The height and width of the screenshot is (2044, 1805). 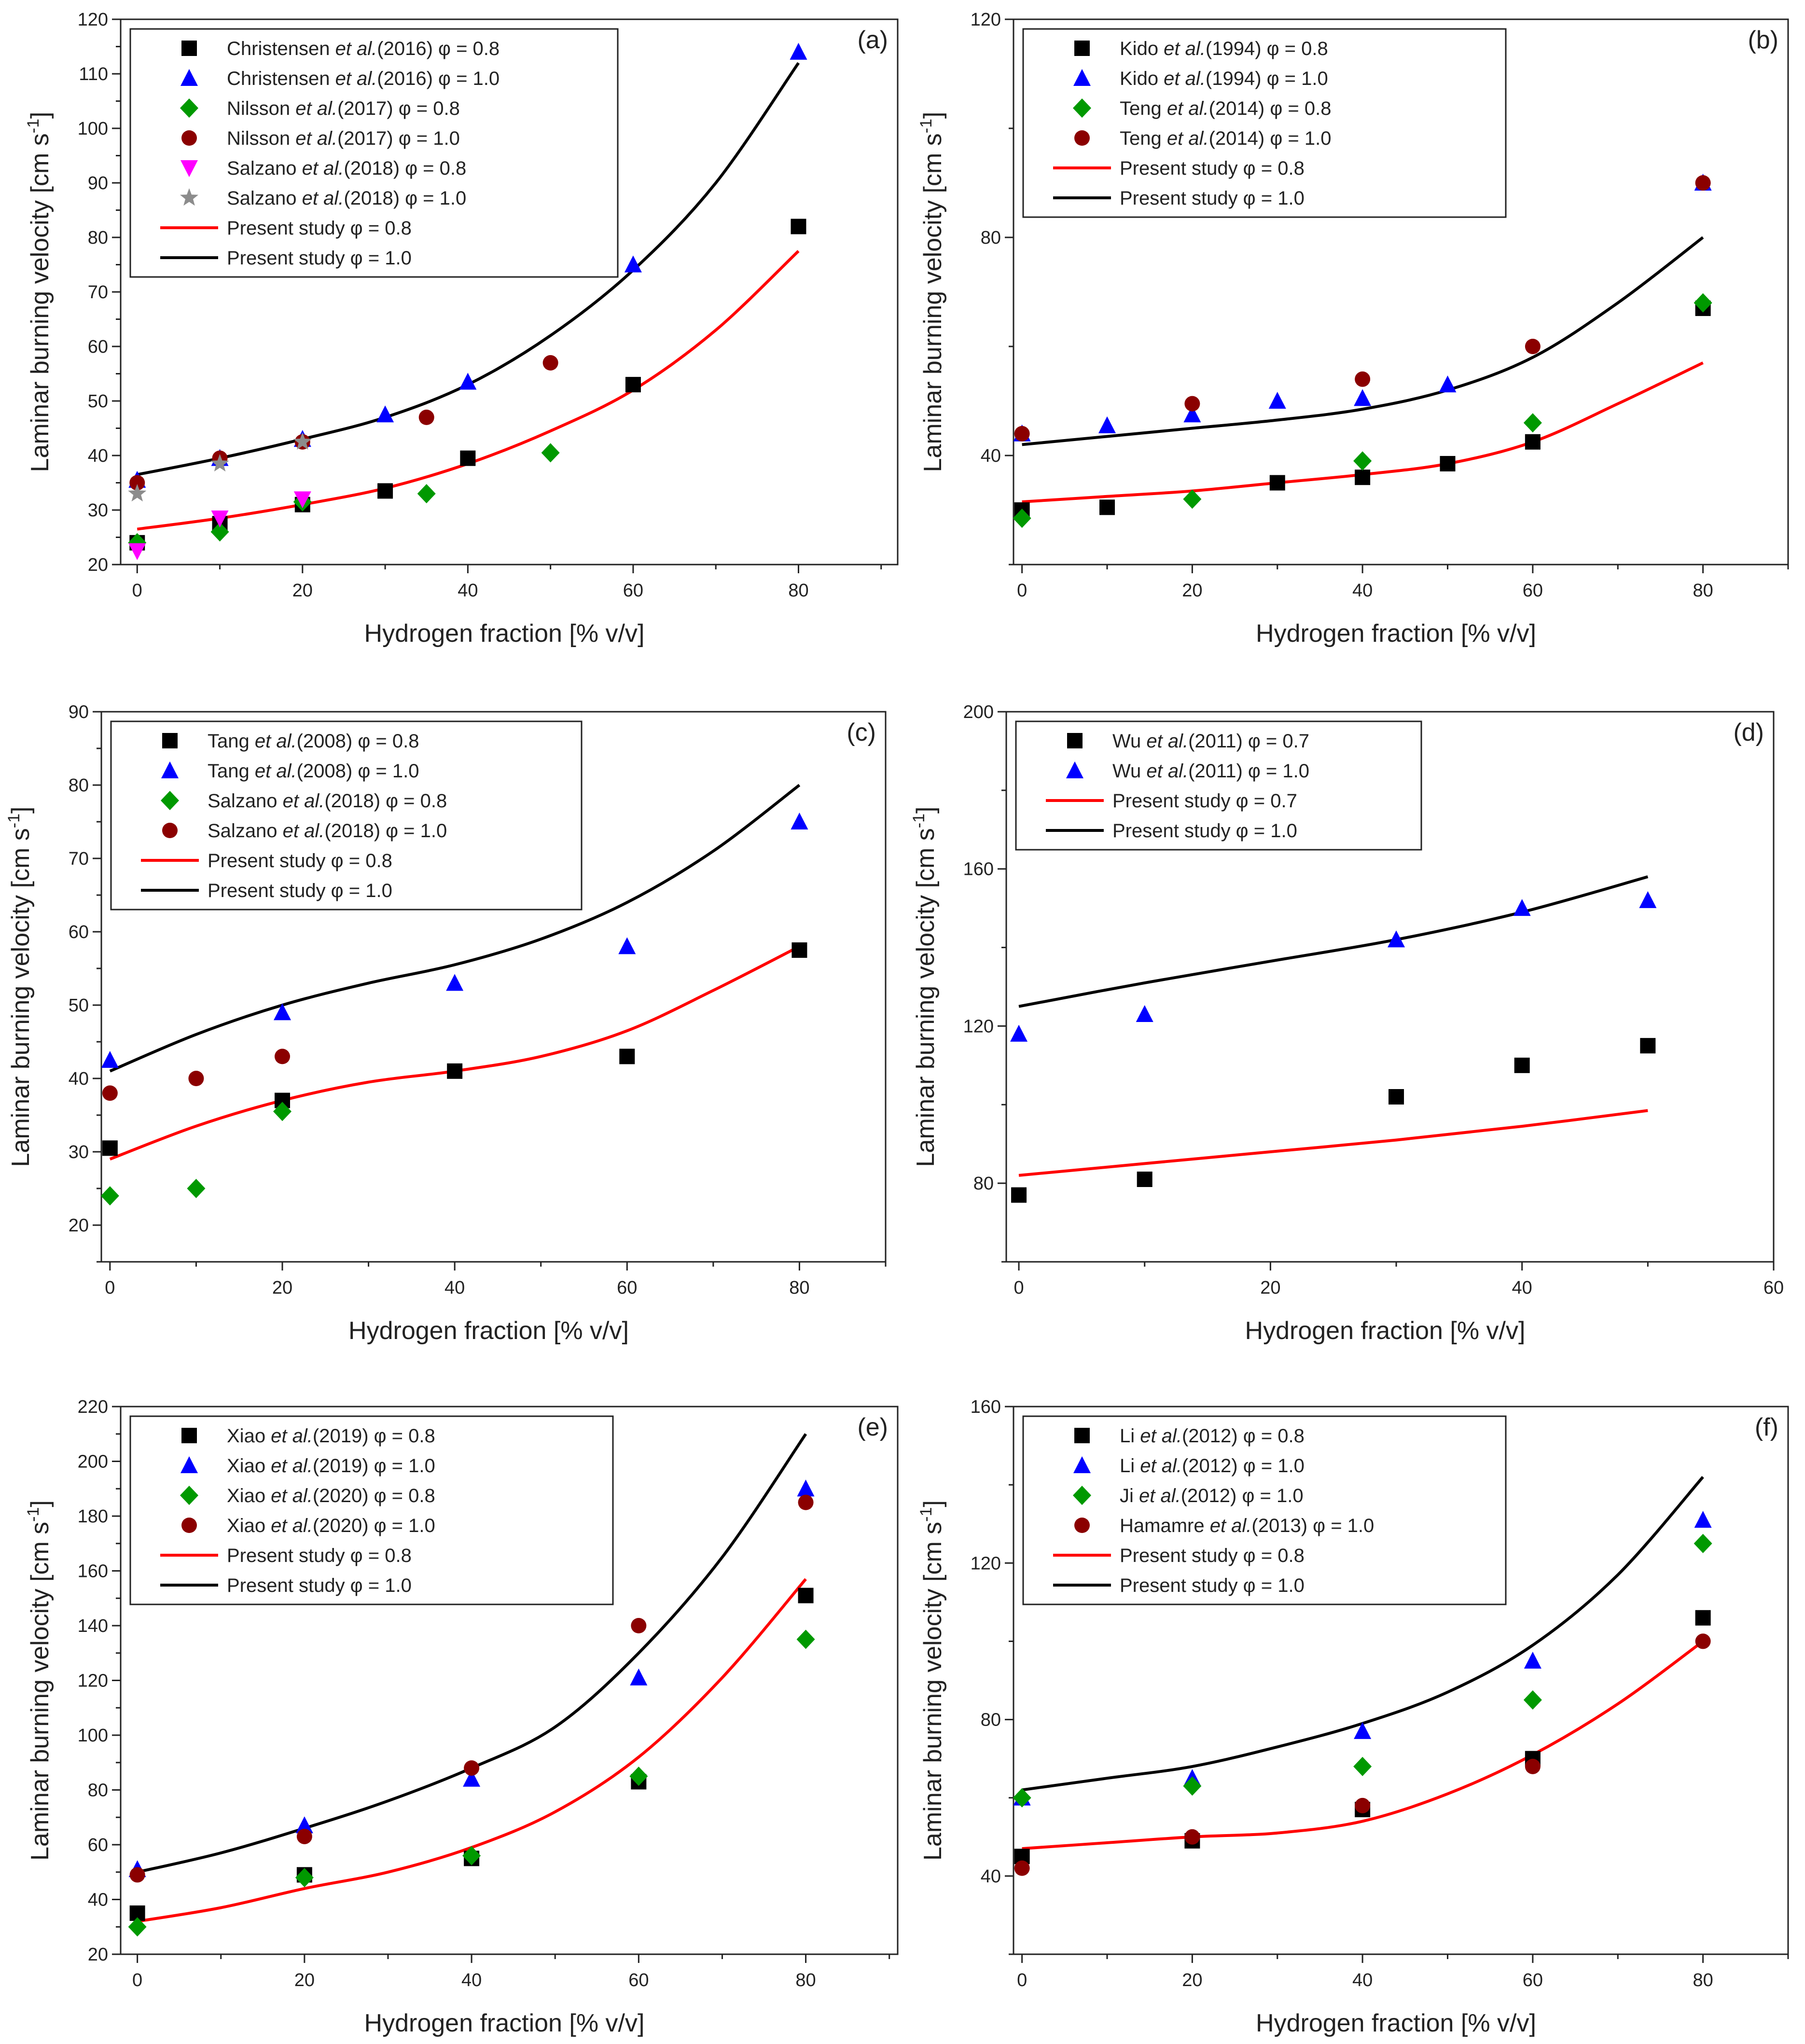 What do you see at coordinates (344, 139) in the screenshot?
I see `legend-entry: Nilsson et al.(2017) φ = 1.0` at bounding box center [344, 139].